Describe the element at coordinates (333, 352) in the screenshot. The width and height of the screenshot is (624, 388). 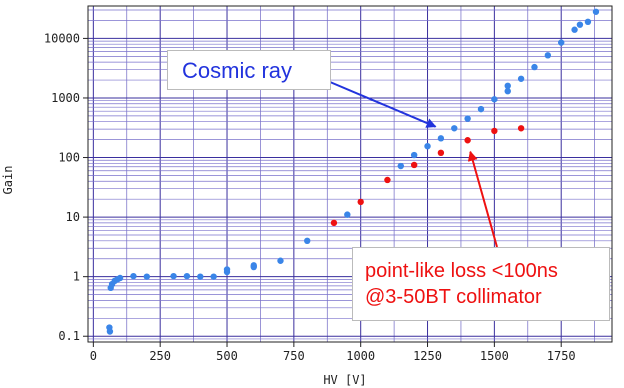
I see `x-axis-ticks: 0 250 500 750 1000 1250 1500 1750` at that location.